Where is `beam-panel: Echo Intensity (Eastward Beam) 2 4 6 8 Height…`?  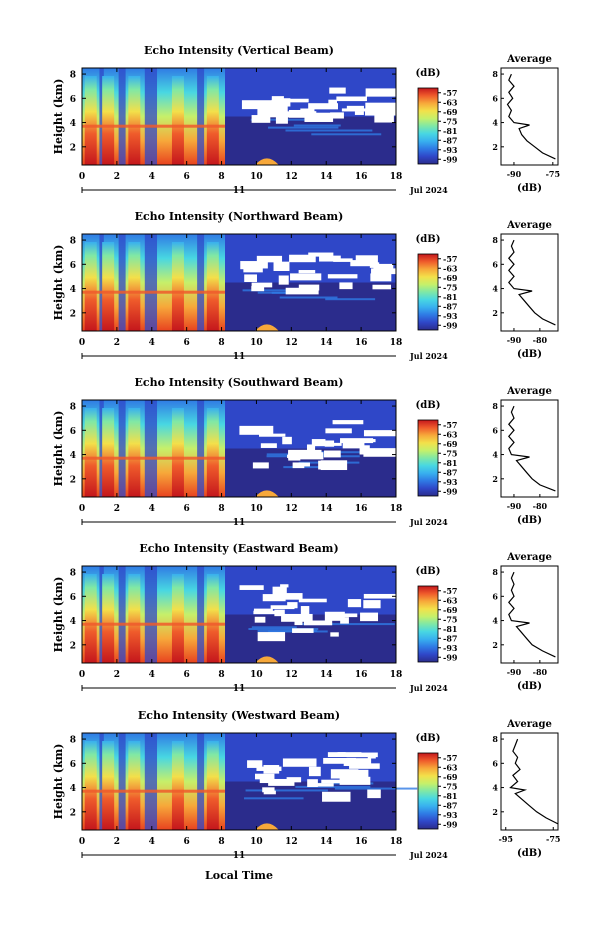 beam-panel: Echo Intensity (Eastward Beam) 2 4 6 8 Height… is located at coordinates (305, 618).